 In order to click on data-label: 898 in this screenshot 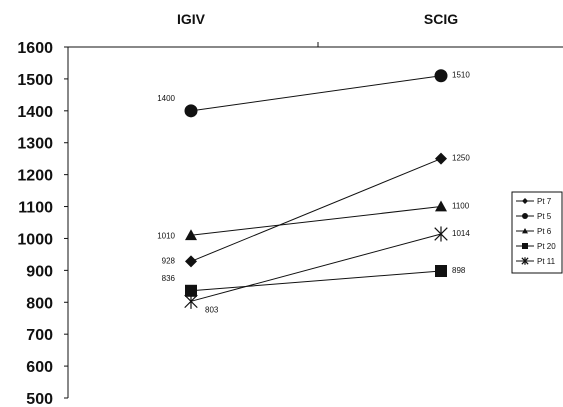, I will do `click(459, 270)`.